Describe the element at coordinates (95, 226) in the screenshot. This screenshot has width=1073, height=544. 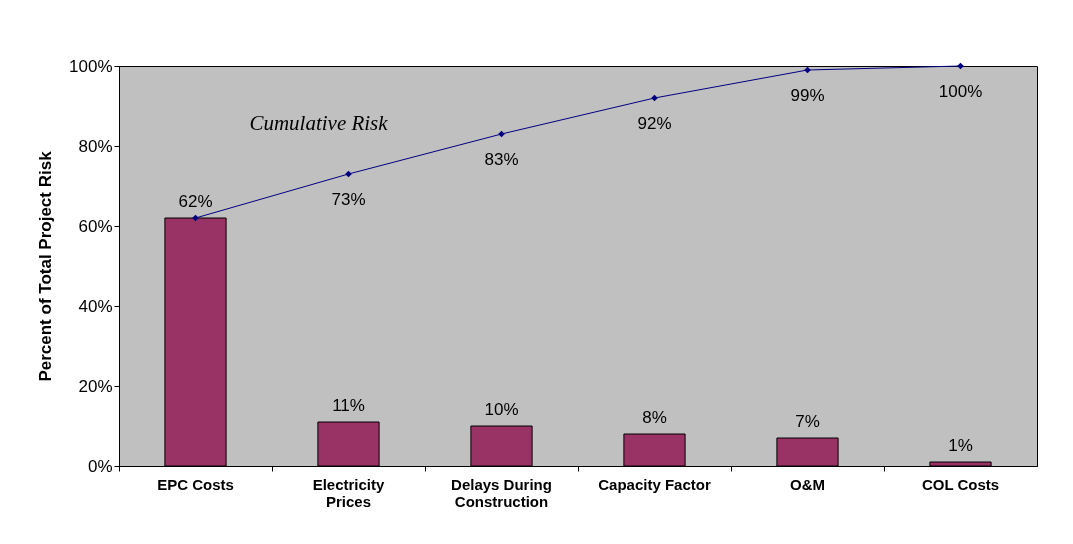
I see `y-tick-label: 60%` at that location.